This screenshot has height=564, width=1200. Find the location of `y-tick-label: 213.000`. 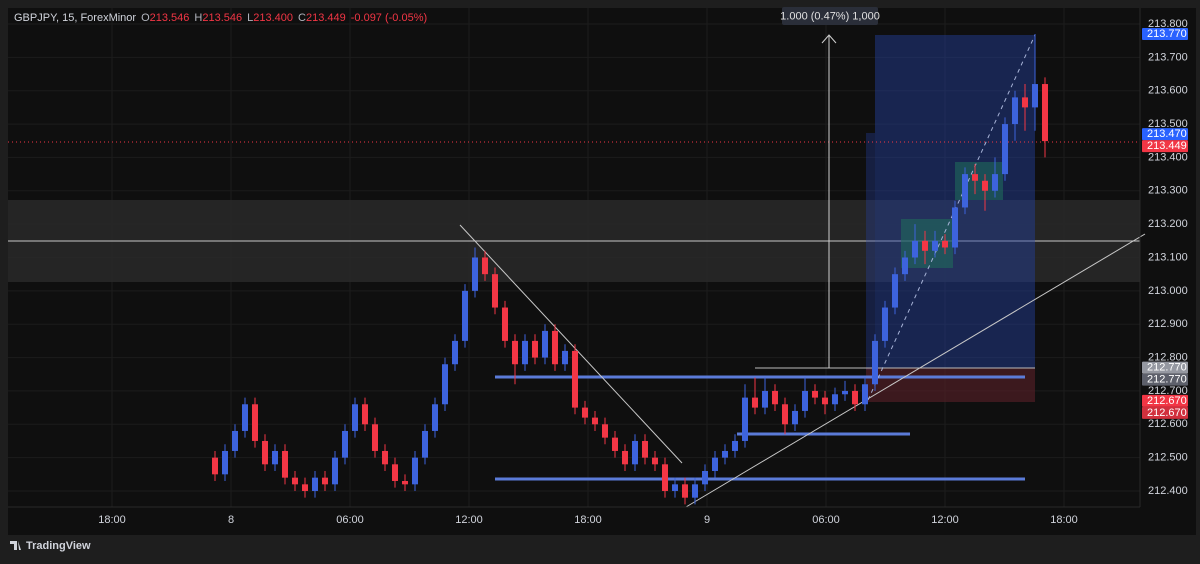

y-tick-label: 213.000 is located at coordinates (1168, 291).